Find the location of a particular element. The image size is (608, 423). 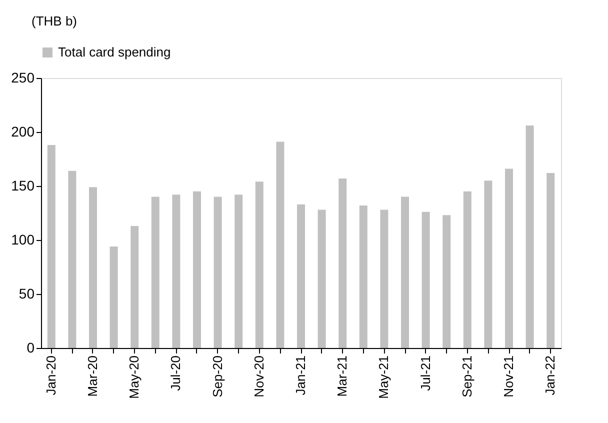

legend-label: Total card spending is located at coordinates (114, 52).